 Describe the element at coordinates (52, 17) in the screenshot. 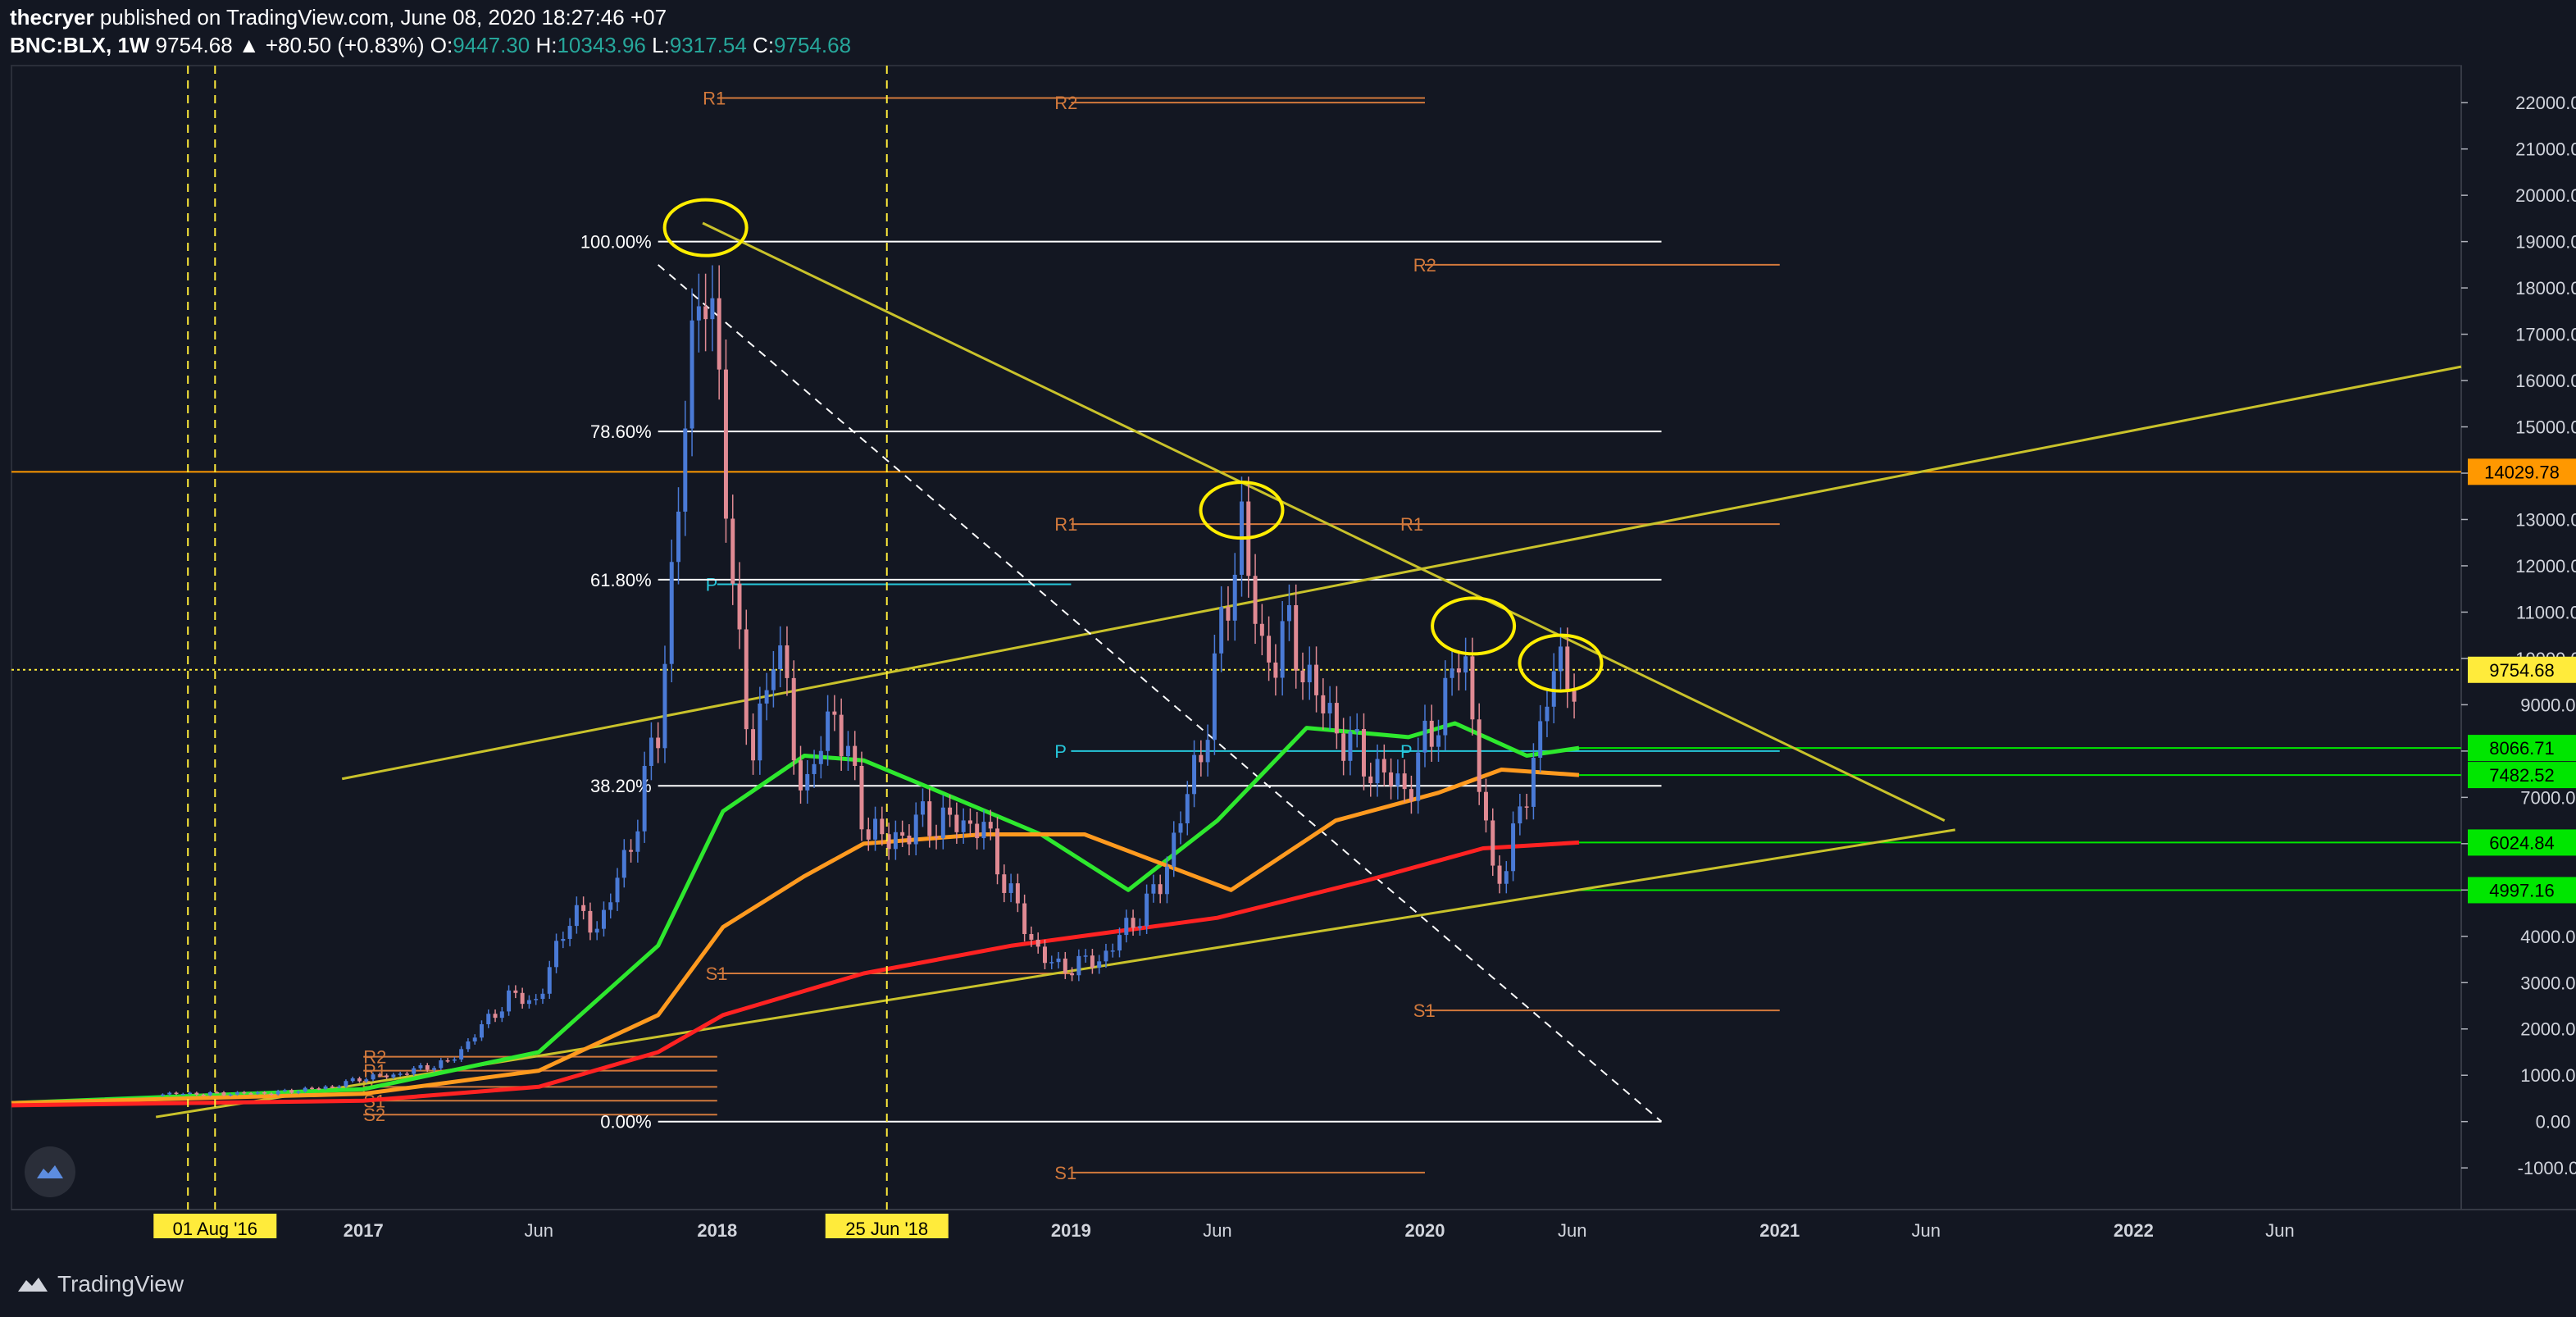

I see `author-name: thecryer` at that location.